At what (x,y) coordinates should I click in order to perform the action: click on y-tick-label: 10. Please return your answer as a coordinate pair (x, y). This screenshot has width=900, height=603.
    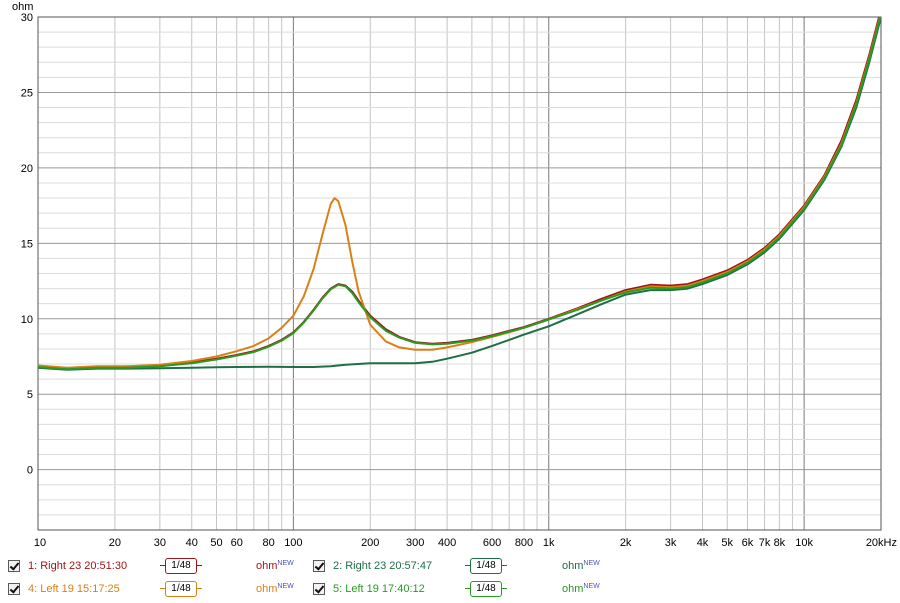
    Looking at the image, I should click on (27, 320).